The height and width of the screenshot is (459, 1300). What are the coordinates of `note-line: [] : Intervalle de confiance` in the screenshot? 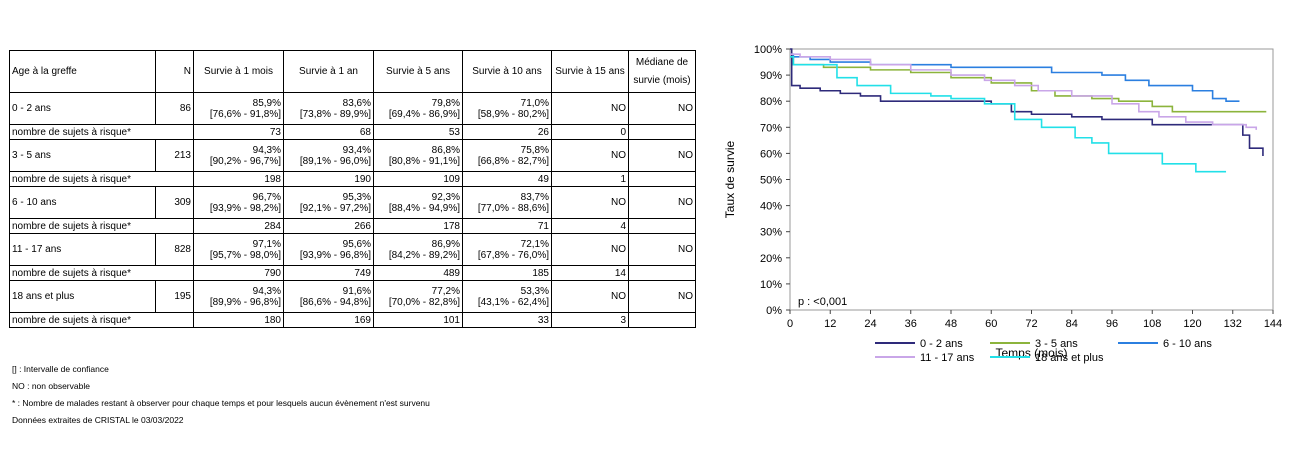 It's located at (60, 369).